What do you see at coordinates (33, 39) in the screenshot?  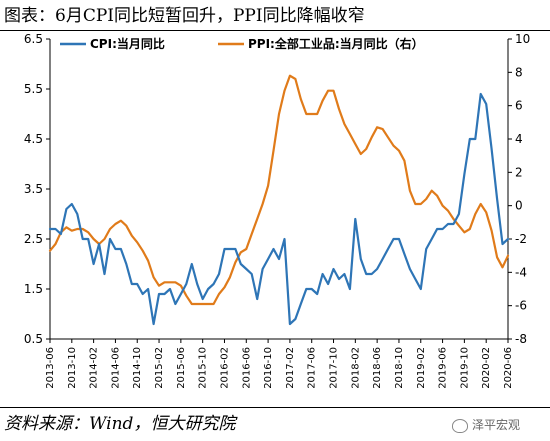 I see `y-left-tick-label: 6.5` at bounding box center [33, 39].